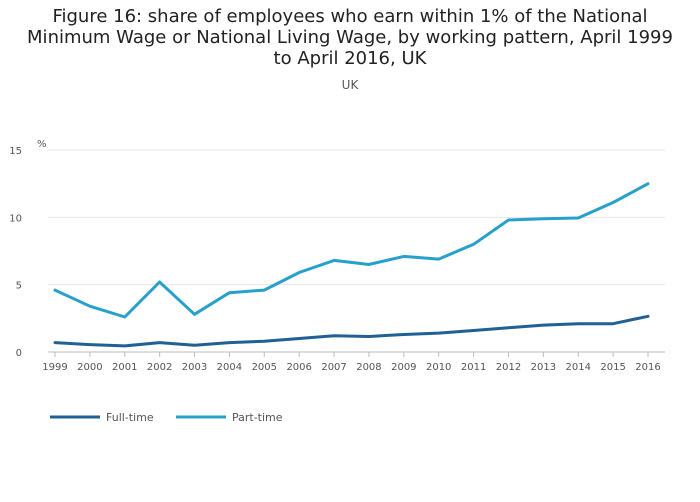 This screenshot has height=502, width=700. Describe the element at coordinates (194, 367) in the screenshot. I see `x-tick-label: 2003` at that location.